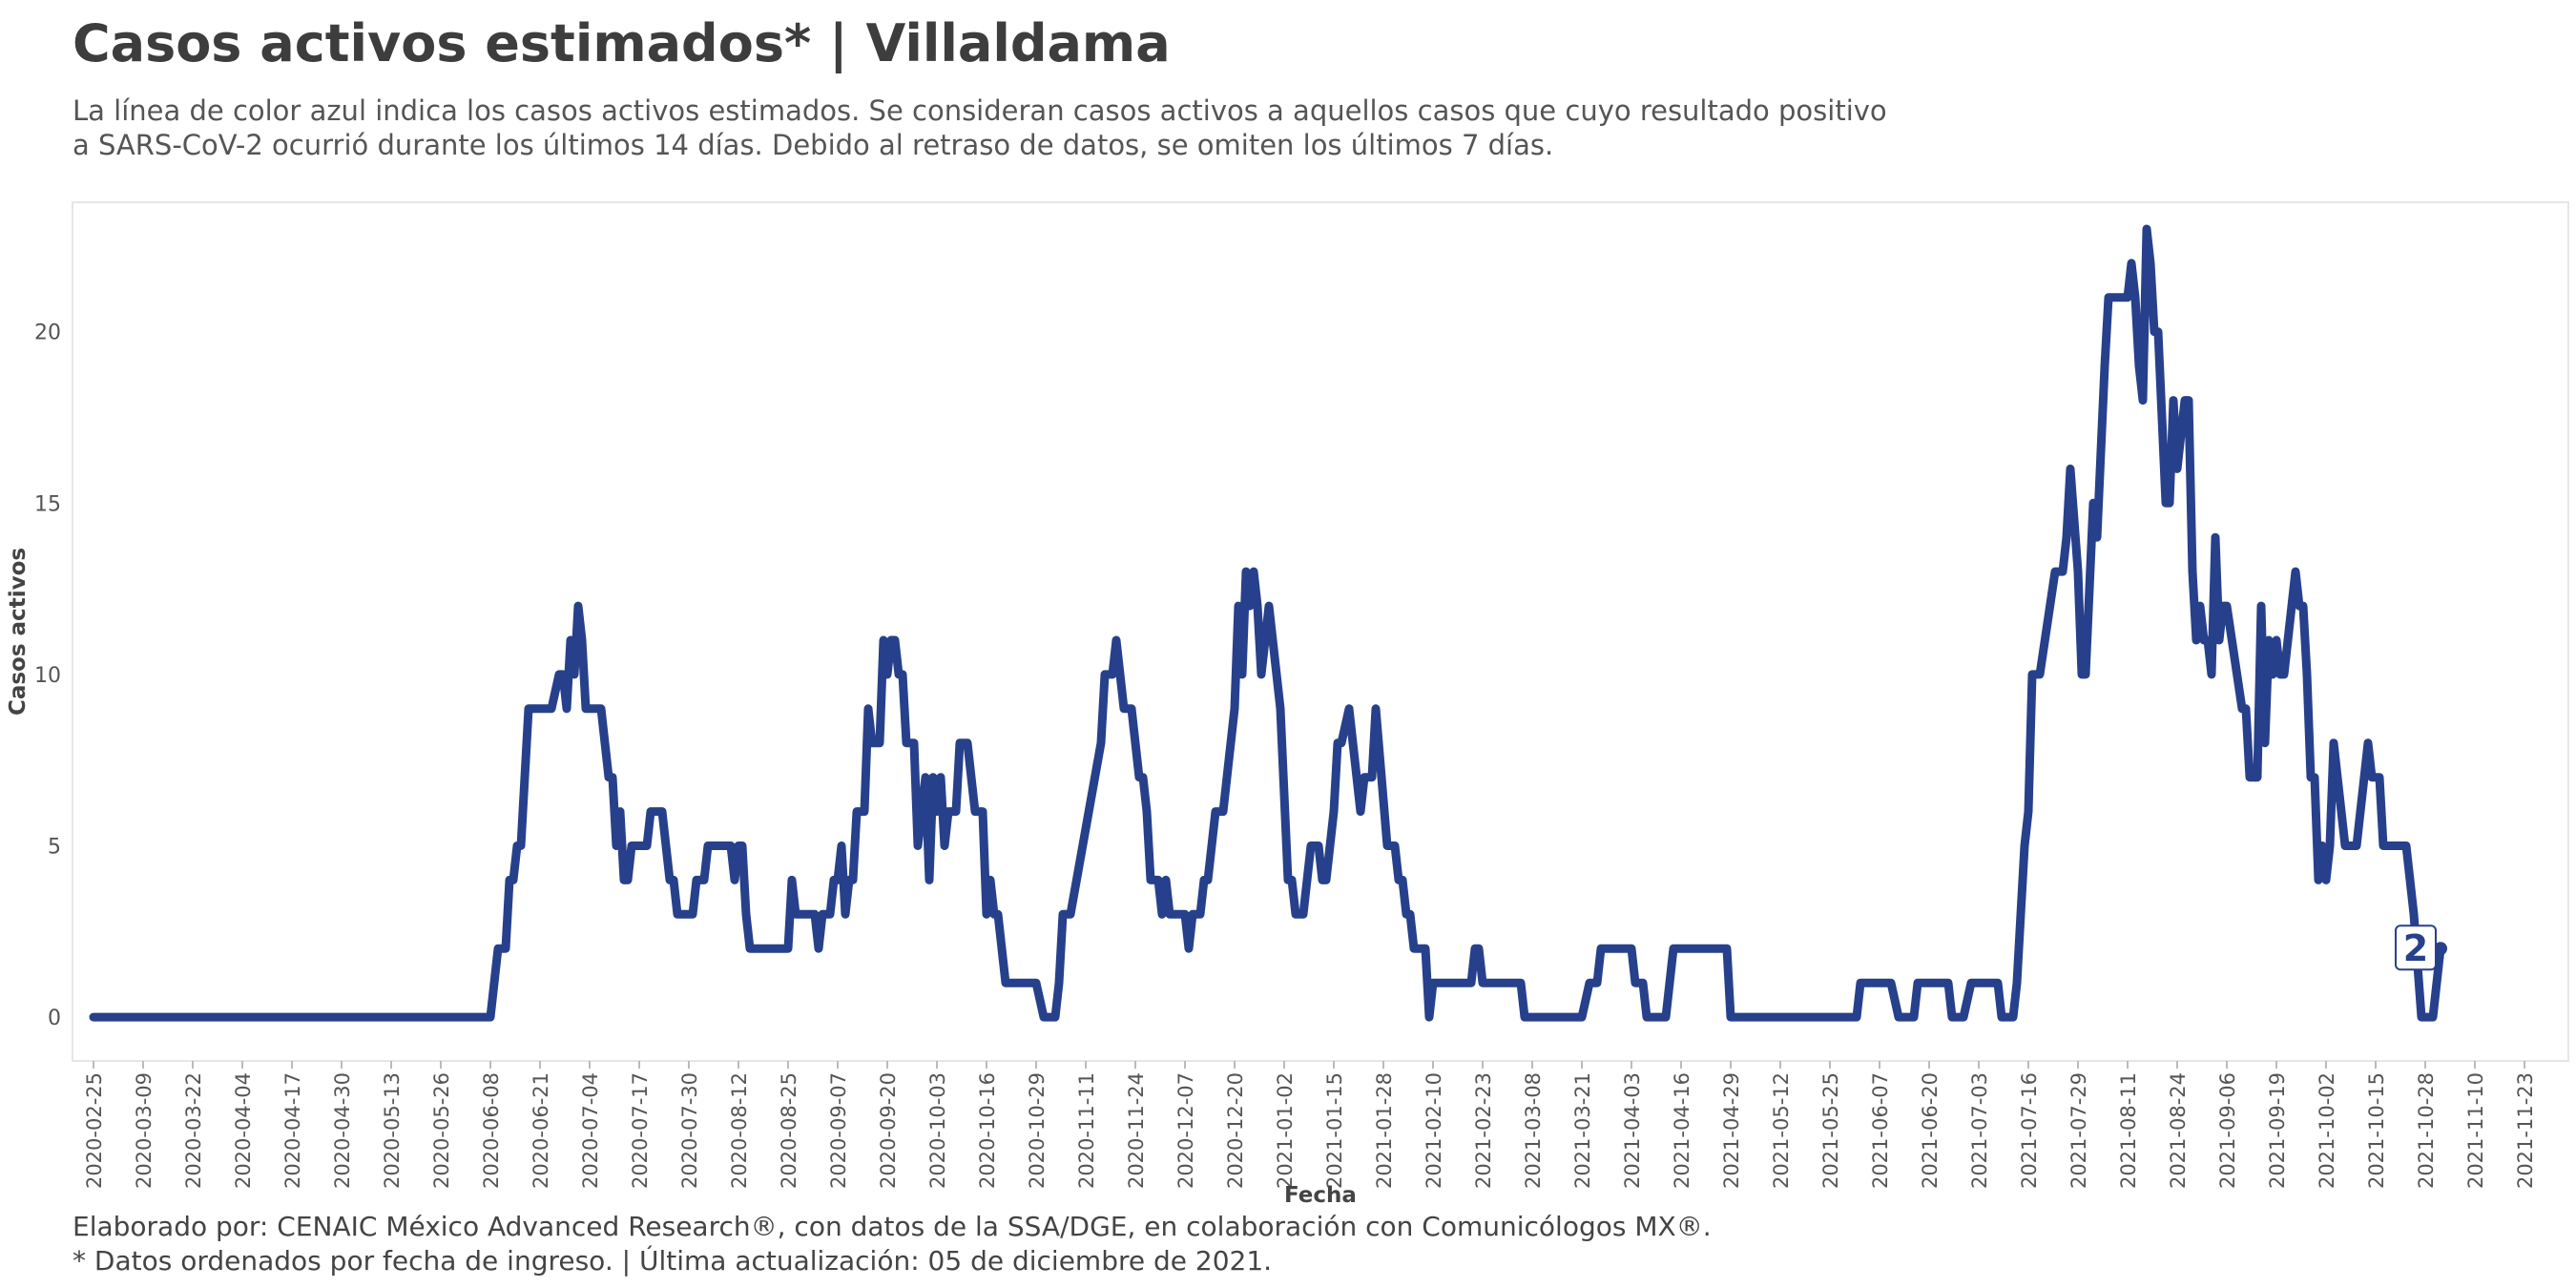 Image resolution: width=2576 pixels, height=1288 pixels. Describe the element at coordinates (2525, 1130) in the screenshot. I see `x-tick-label: 2021-11-23` at that location.